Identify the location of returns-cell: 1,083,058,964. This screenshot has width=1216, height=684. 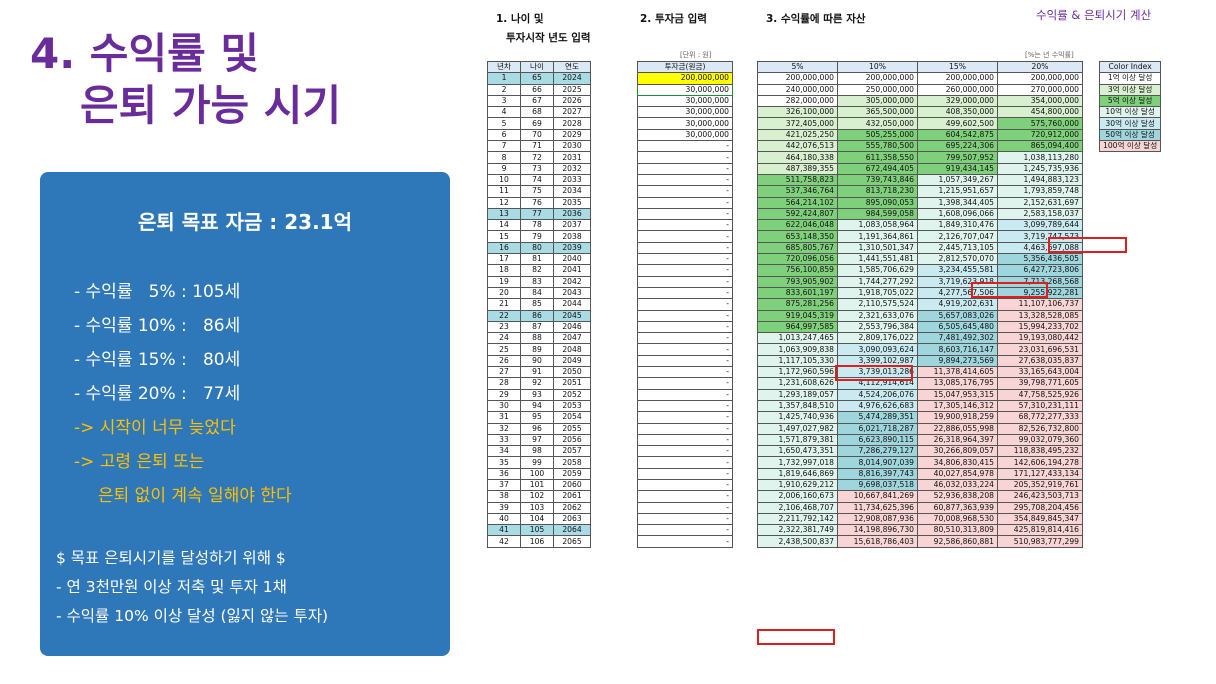
(877, 225).